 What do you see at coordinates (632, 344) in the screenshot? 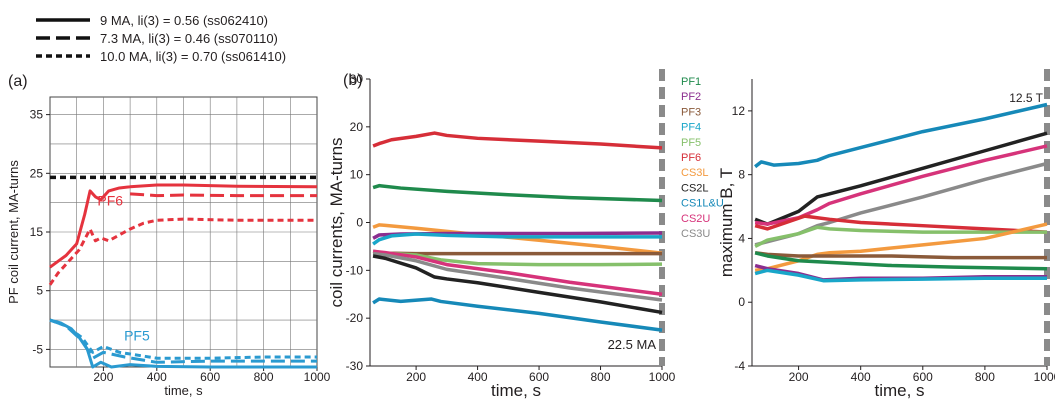
I see `limit-marker-label: 22.5 MA` at bounding box center [632, 344].